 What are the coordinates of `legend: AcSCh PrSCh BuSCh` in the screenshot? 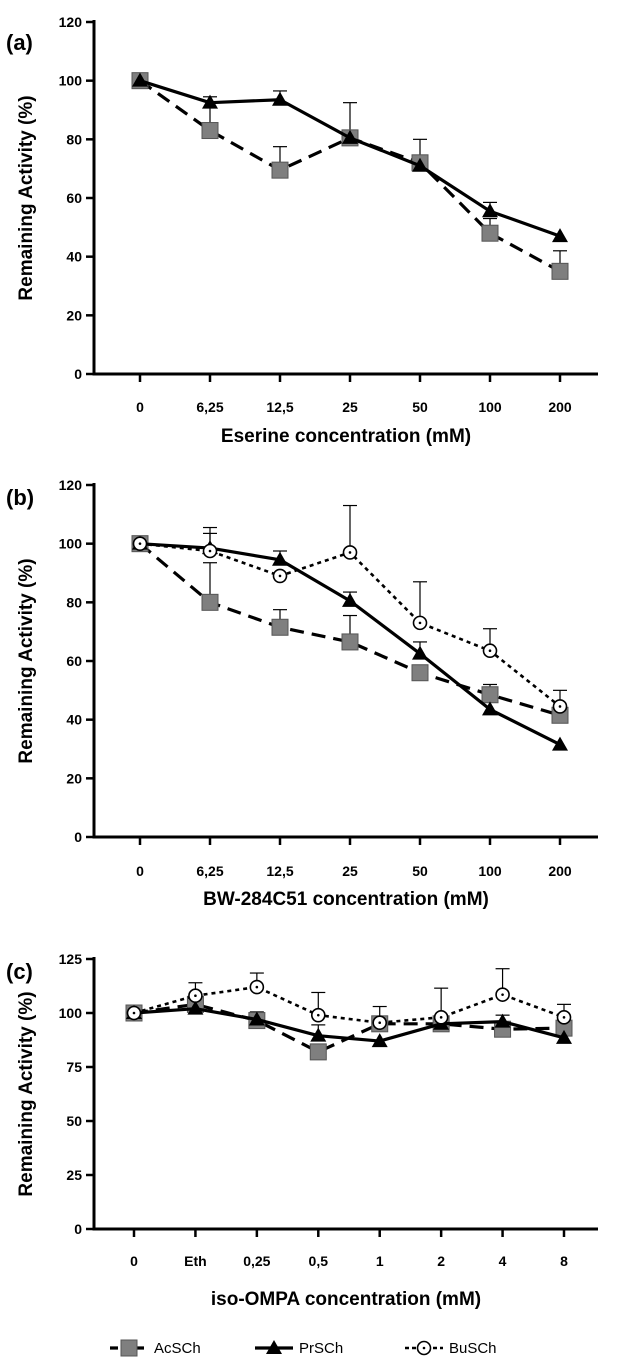 It's located at (303, 1348).